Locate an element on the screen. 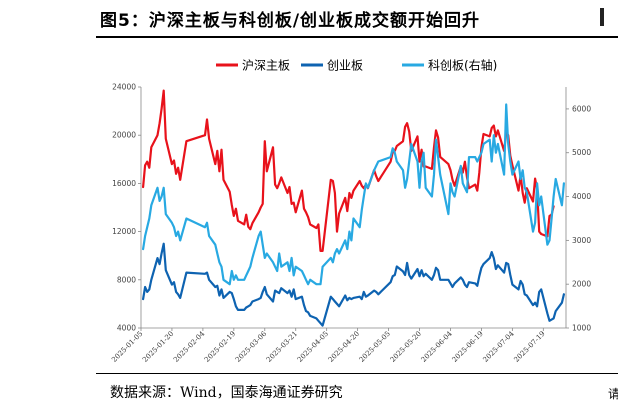 This screenshot has width=618, height=413. x-tick-label: 2025-04-20 is located at coordinates (344, 347).